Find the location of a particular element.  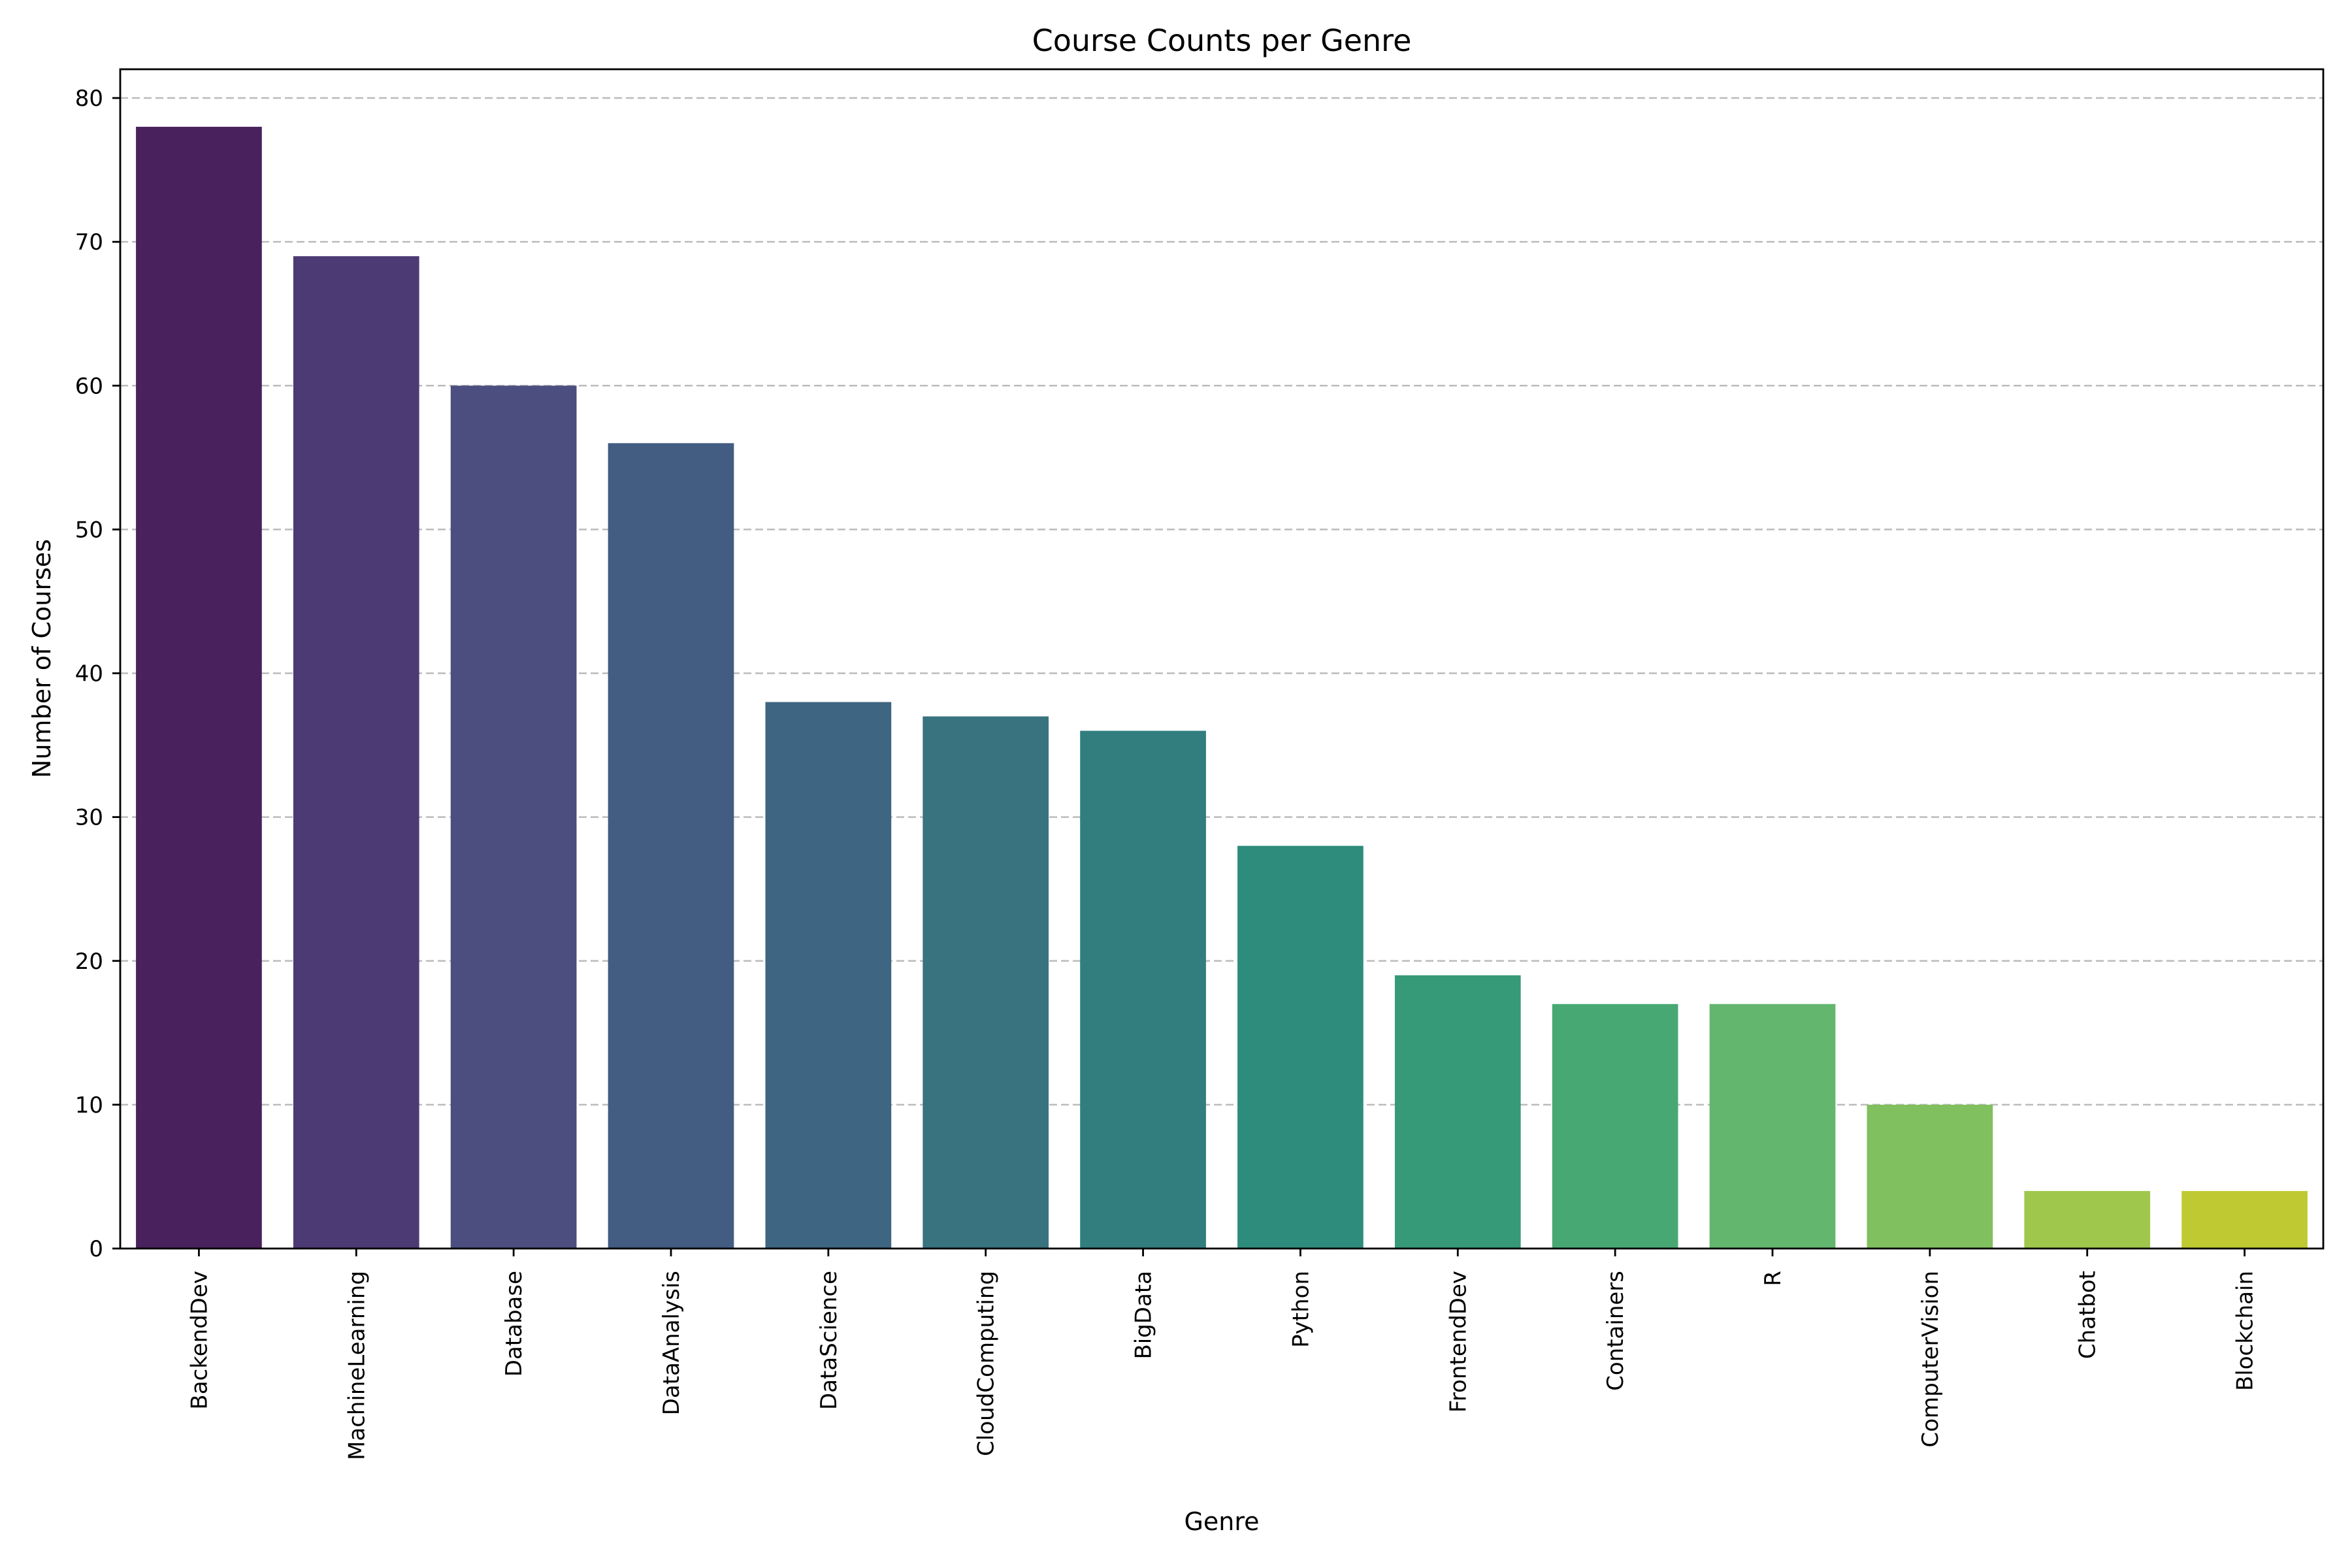

bar-R is located at coordinates (1772, 1126).